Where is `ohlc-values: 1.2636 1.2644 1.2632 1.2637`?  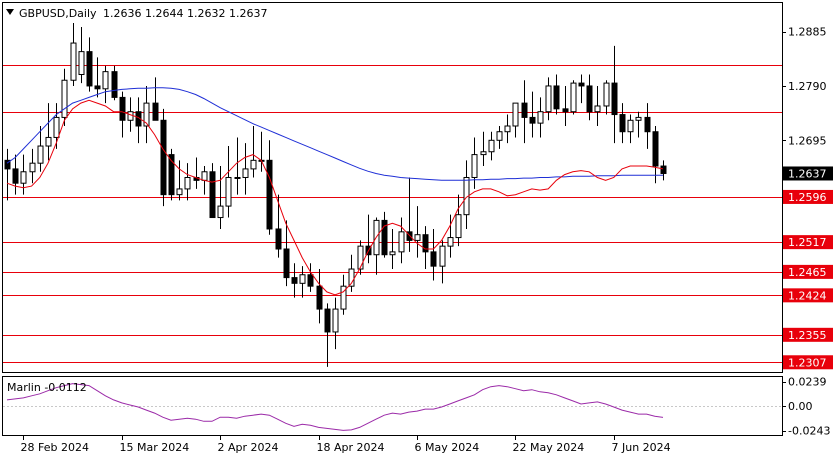
ohlc-values: 1.2636 1.2644 1.2632 1.2637 is located at coordinates (185, 13).